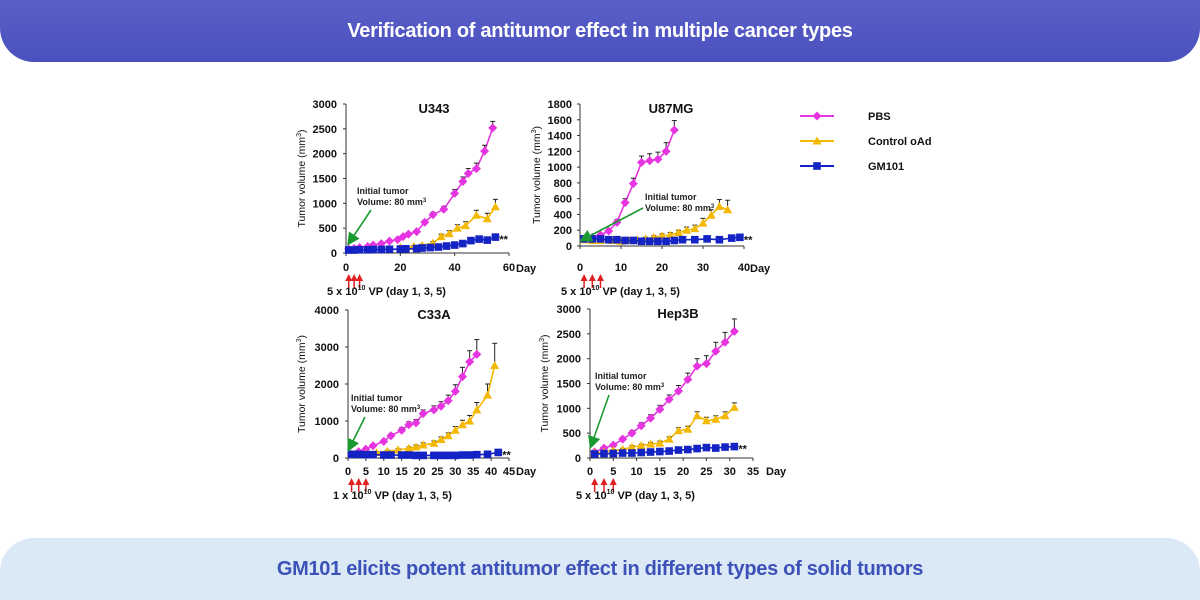  I want to click on x-tick-label: 25, so click(706, 472).